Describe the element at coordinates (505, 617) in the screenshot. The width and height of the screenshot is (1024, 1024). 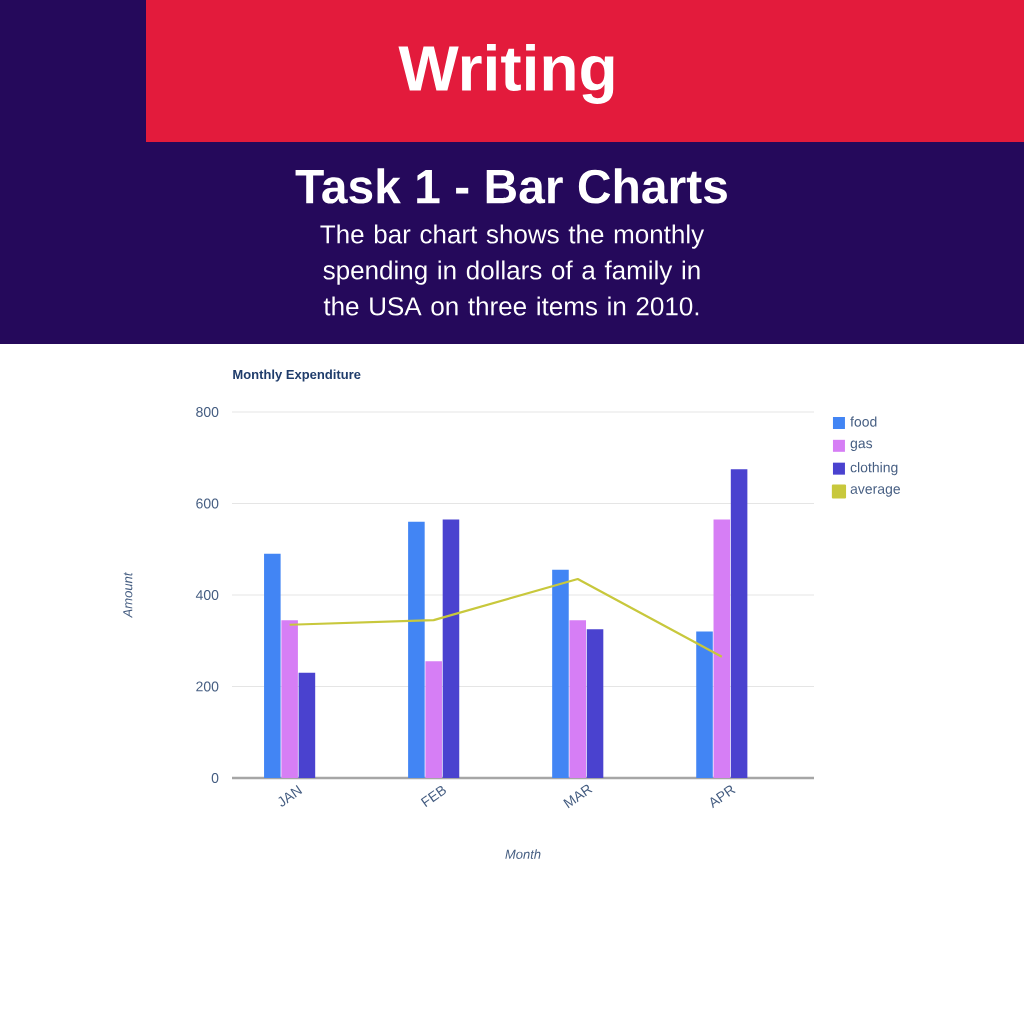
I see `line-series` at that location.